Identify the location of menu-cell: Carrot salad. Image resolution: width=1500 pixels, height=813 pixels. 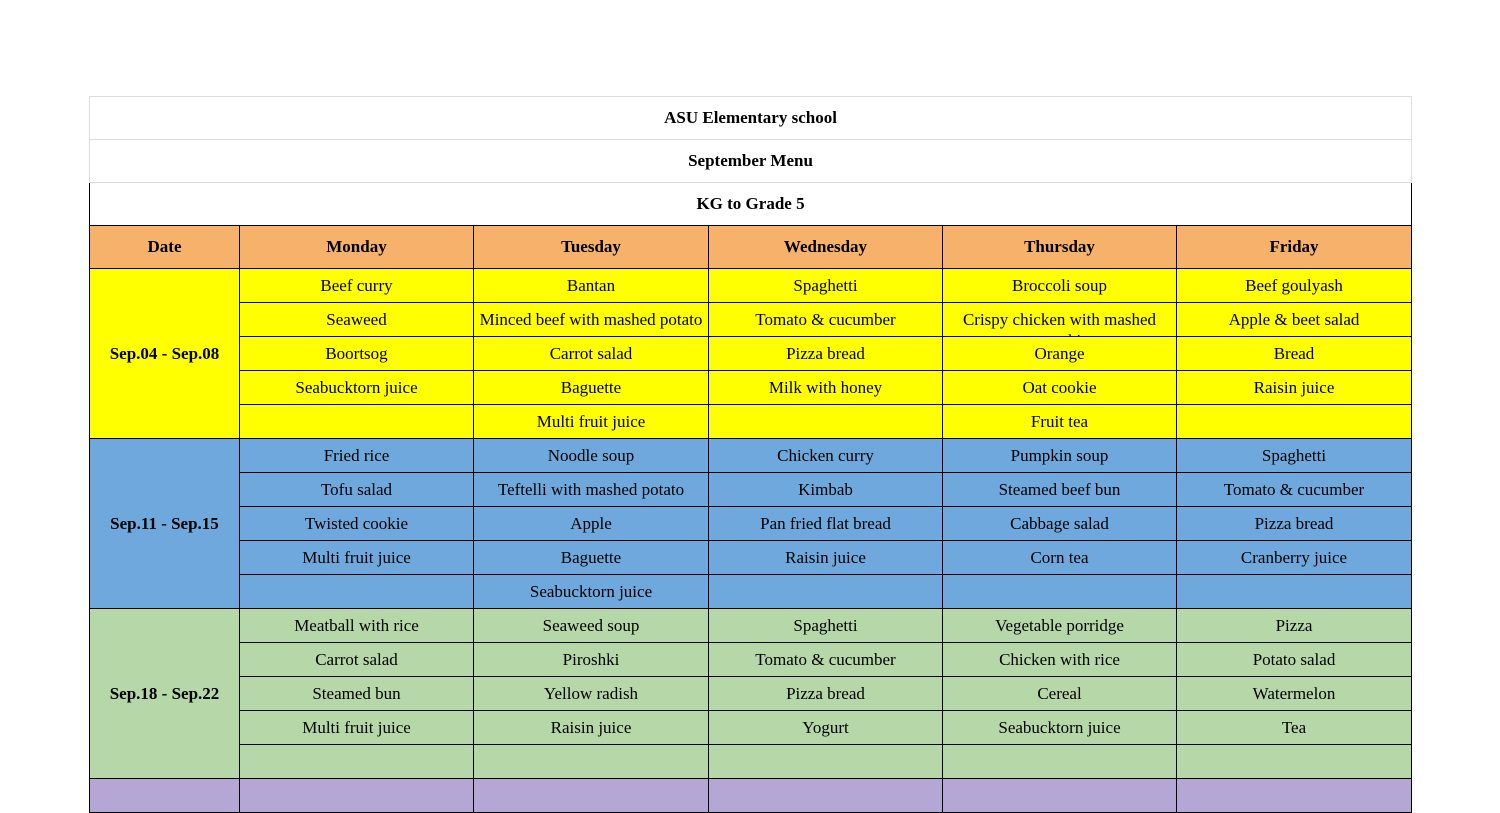
(356, 659).